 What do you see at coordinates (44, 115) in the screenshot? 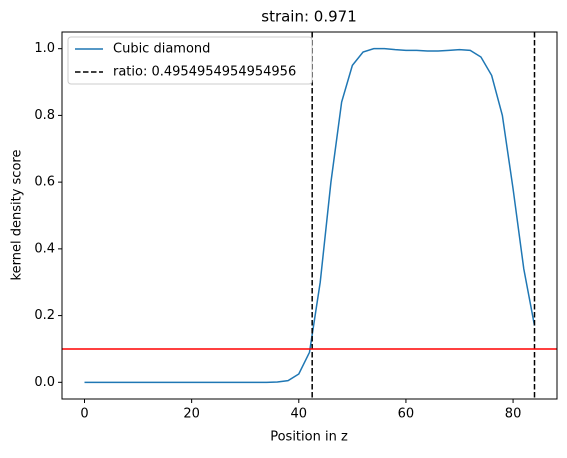
I see `y-tick-label: 0.8` at bounding box center [44, 115].